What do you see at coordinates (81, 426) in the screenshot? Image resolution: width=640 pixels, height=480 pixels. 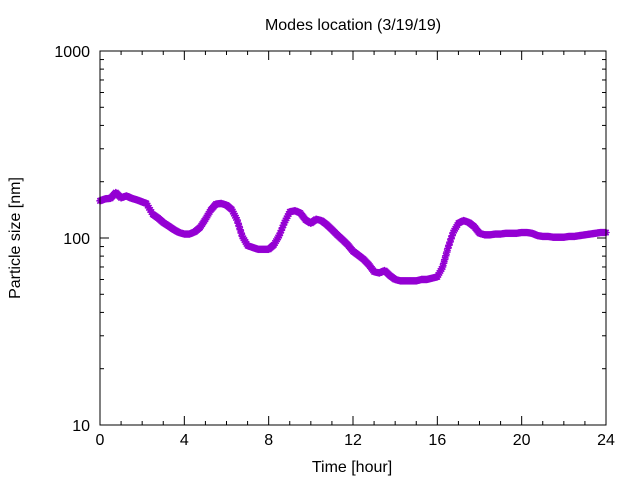 I see `y-tick-label: 10` at bounding box center [81, 426].